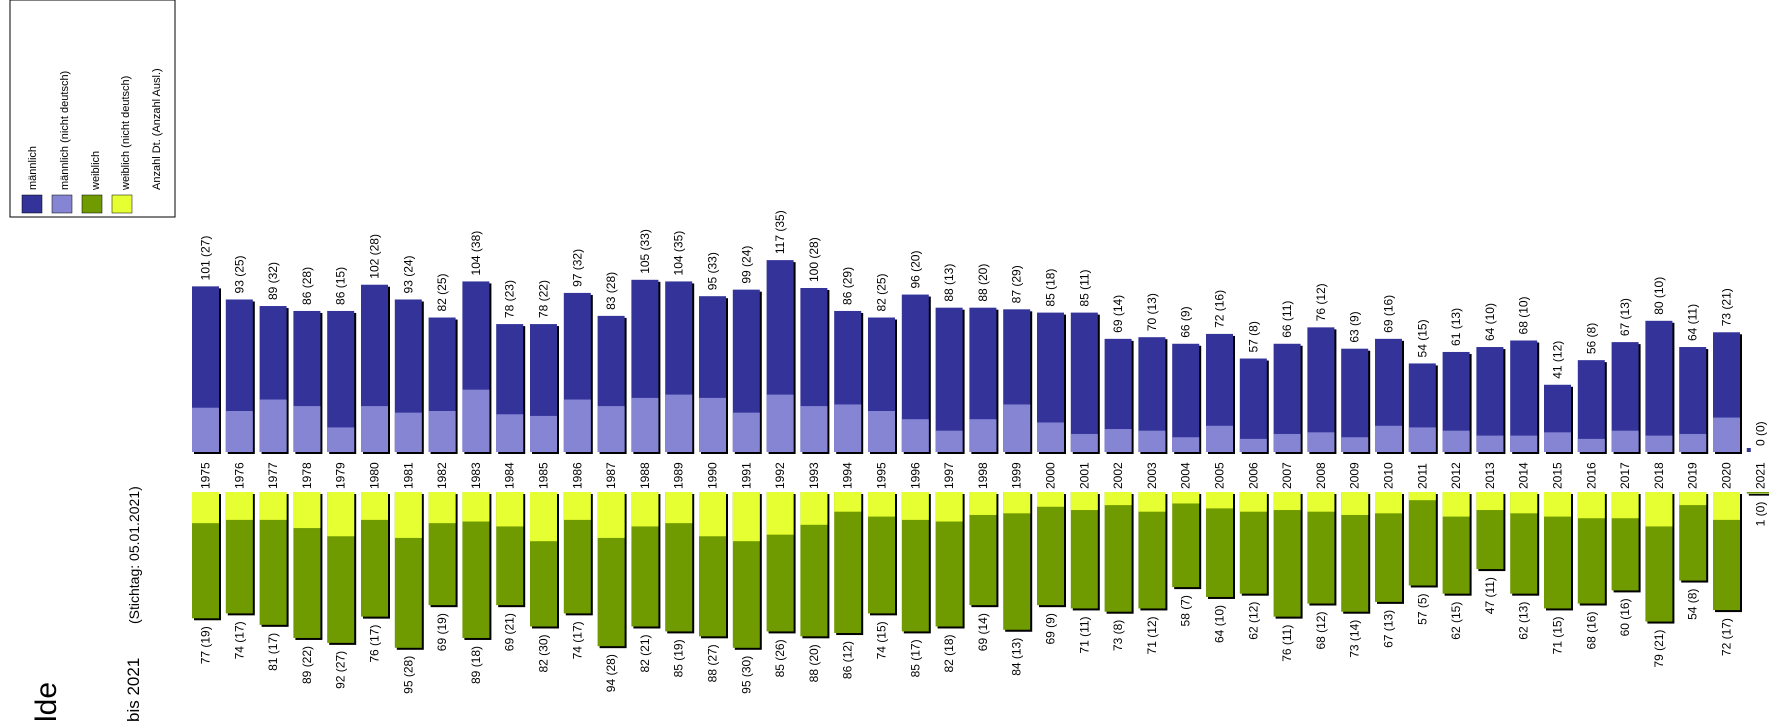  Describe the element at coordinates (814, 508) in the screenshot. I see `bar-weiblich-nd-1993` at that location.